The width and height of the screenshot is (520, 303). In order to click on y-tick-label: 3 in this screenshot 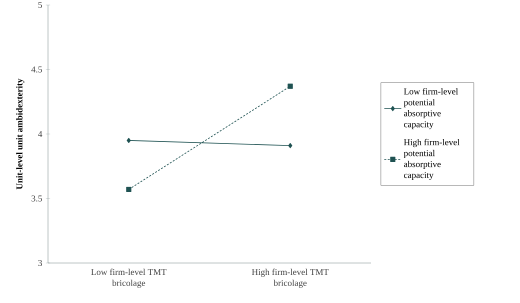, I will do `click(40, 263)`.